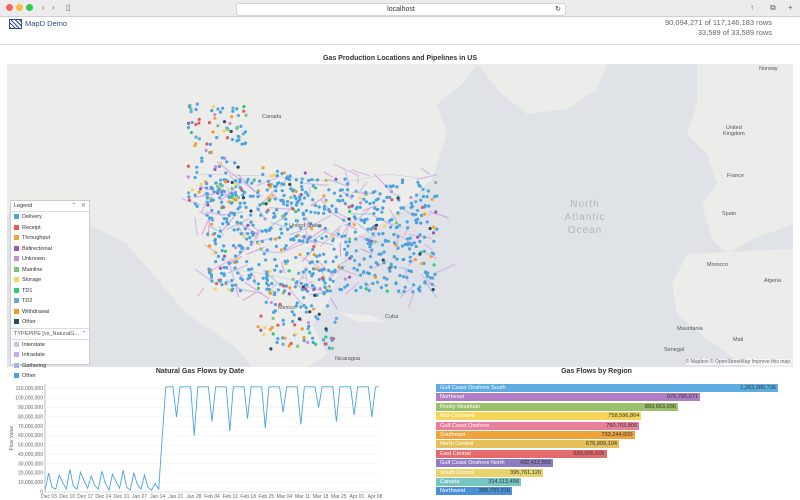  What do you see at coordinates (790, 7) in the screenshot?
I see `new-tab-icon: +` at bounding box center [790, 7].